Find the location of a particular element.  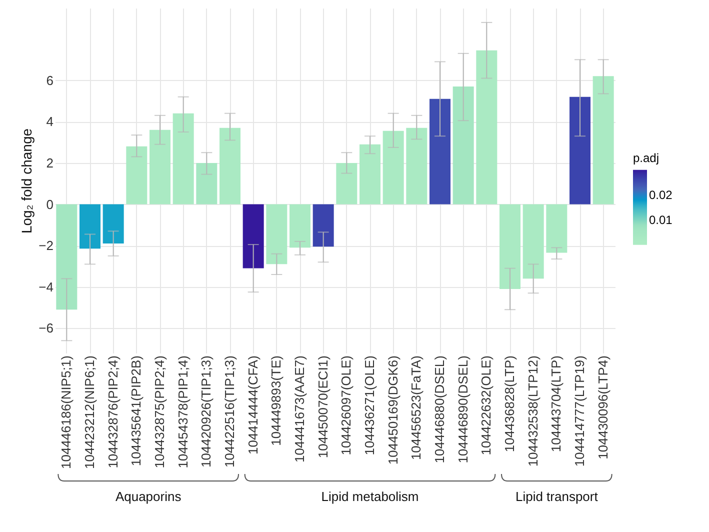

x-tick-label: 104446186(NIP5;1) is located at coordinates (66, 412).